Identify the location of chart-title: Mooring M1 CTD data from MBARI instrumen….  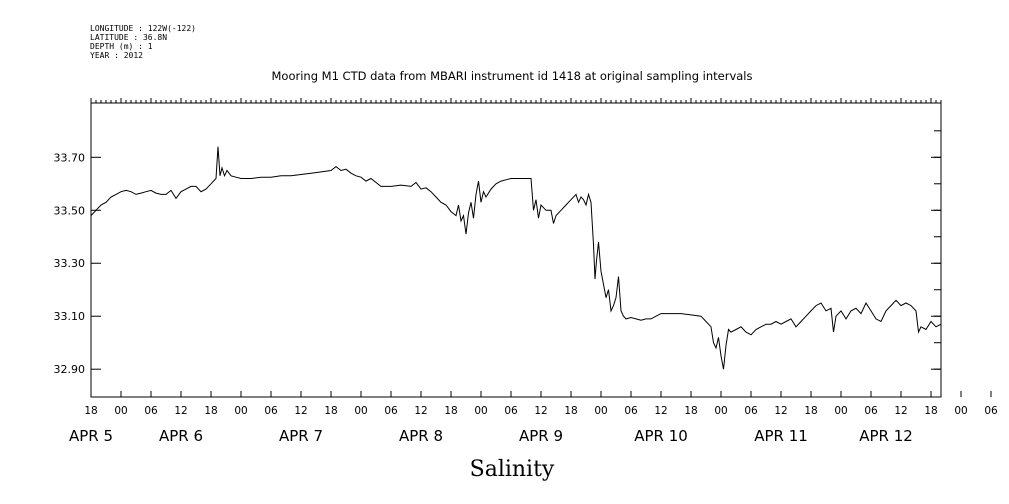
(512, 76).